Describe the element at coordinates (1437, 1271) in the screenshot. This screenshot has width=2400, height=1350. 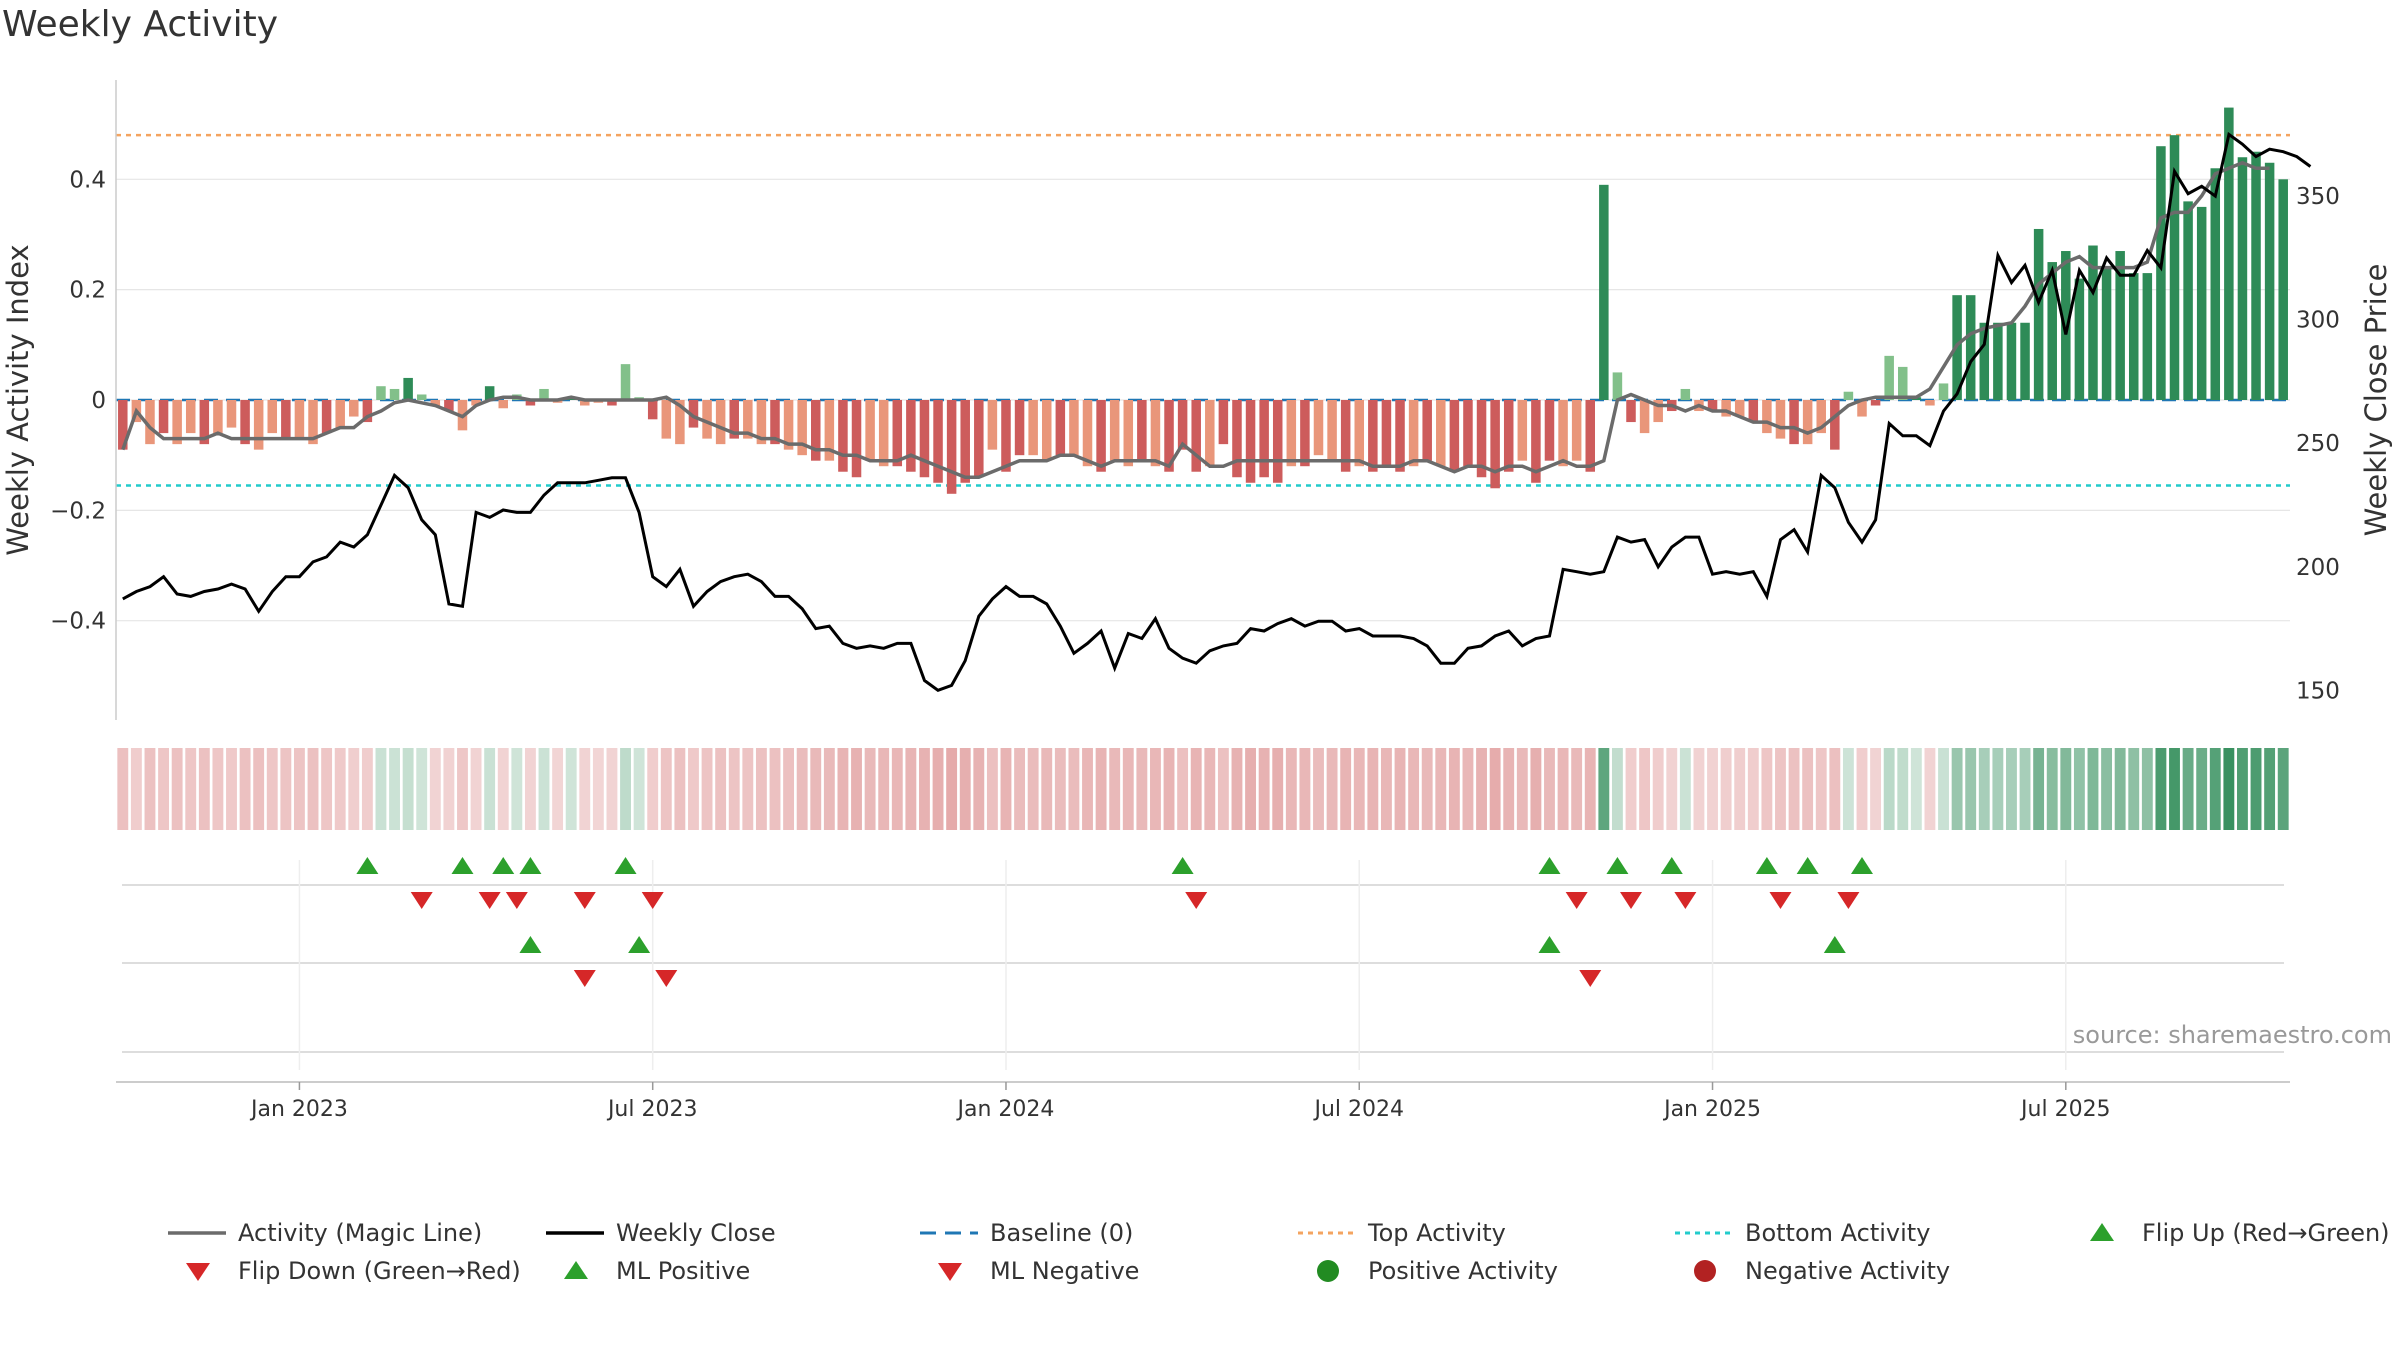
I see `legend-item: Positive Activity` at that location.